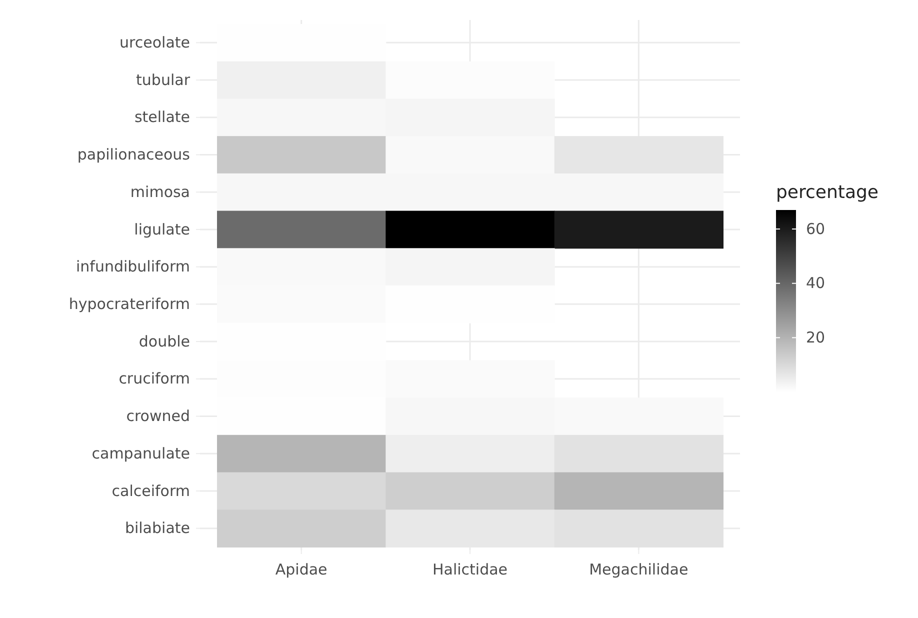  I want to click on y-tick-label: campanulate, so click(141, 453).